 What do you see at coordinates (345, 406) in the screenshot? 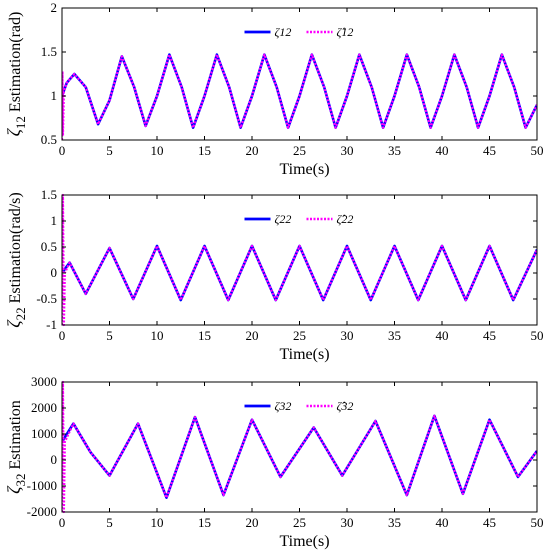
I see `legend-label: ζ̂32` at bounding box center [345, 406].